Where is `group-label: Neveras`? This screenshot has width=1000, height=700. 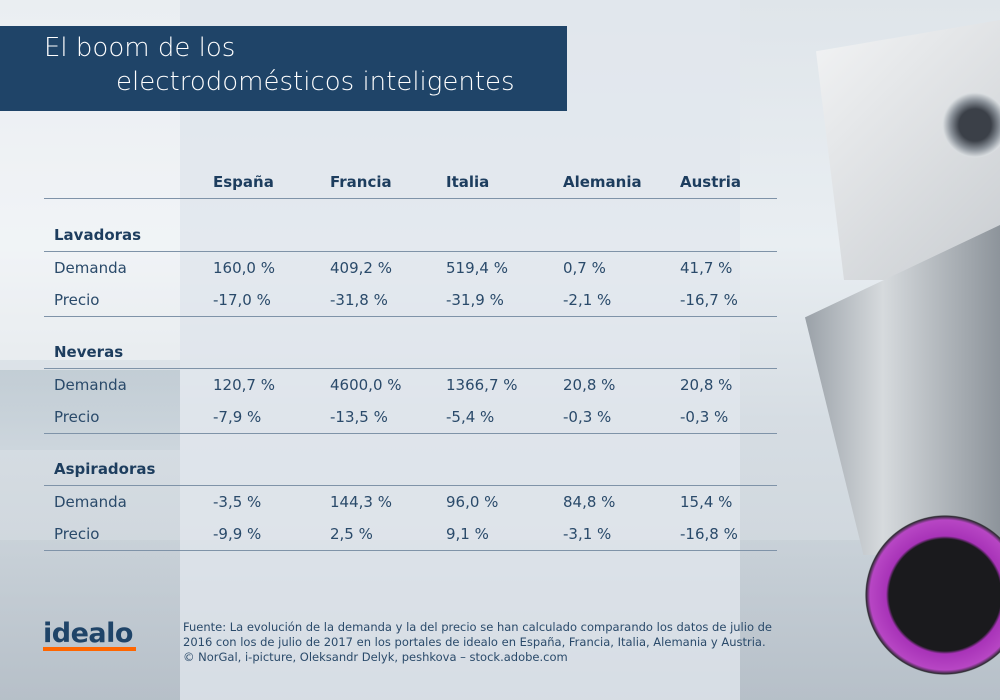
group-label: Neveras is located at coordinates (89, 352).